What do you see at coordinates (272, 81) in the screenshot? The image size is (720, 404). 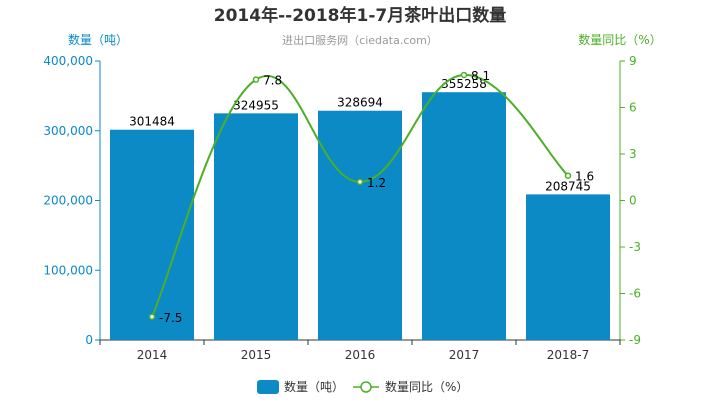 I see `line-value-label: 7.8` at bounding box center [272, 81].